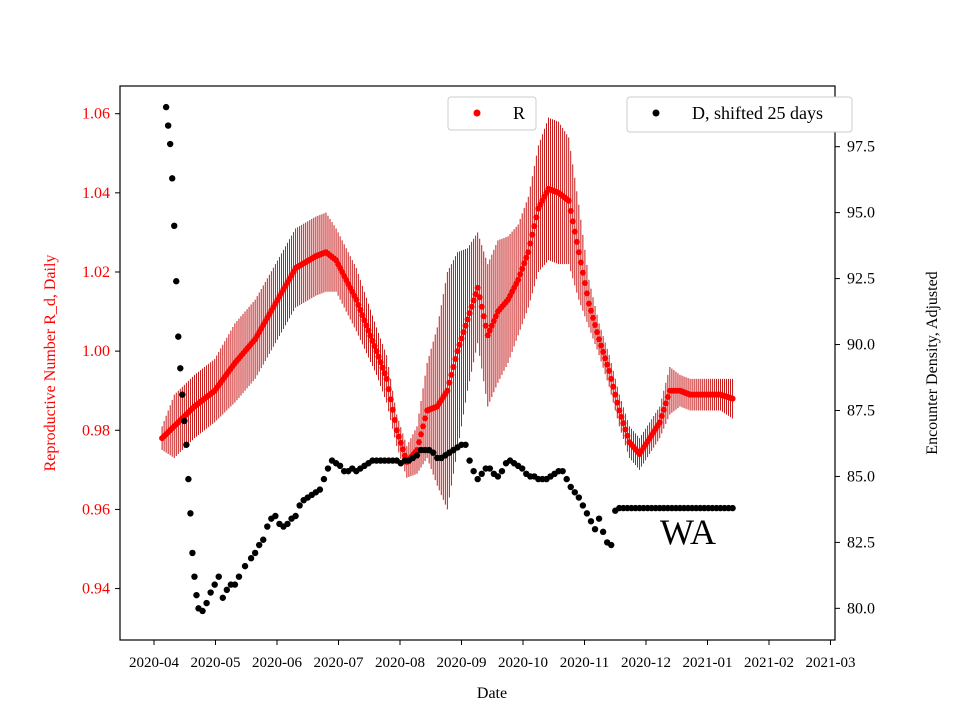  I want to click on legend-r-marker, so click(477, 113).